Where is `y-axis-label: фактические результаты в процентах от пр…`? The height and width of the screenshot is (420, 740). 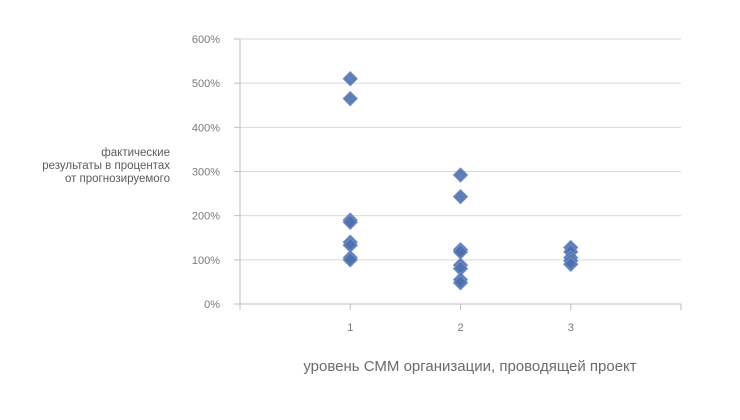
y-axis-label: фактические результаты в процентах от пр… is located at coordinates (85, 166).